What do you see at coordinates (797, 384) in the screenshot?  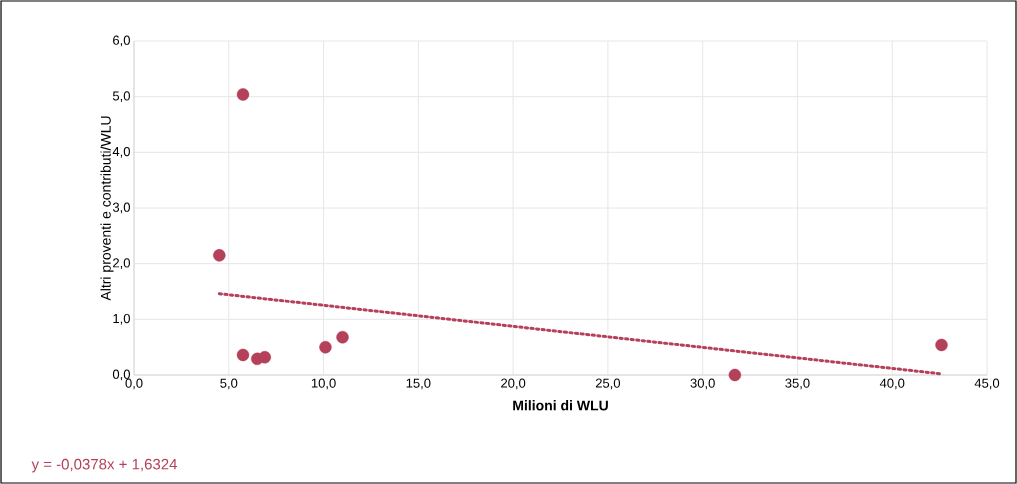 I see `x-tick-label: 35,0` at bounding box center [797, 384].